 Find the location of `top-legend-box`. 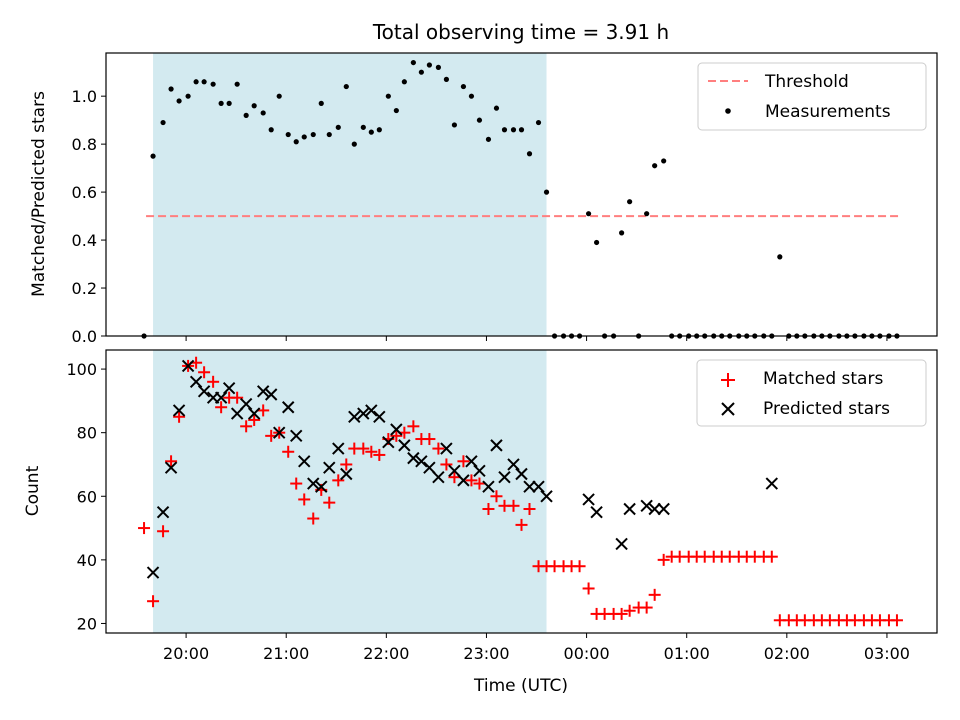

top-legend-box is located at coordinates (812, 96).